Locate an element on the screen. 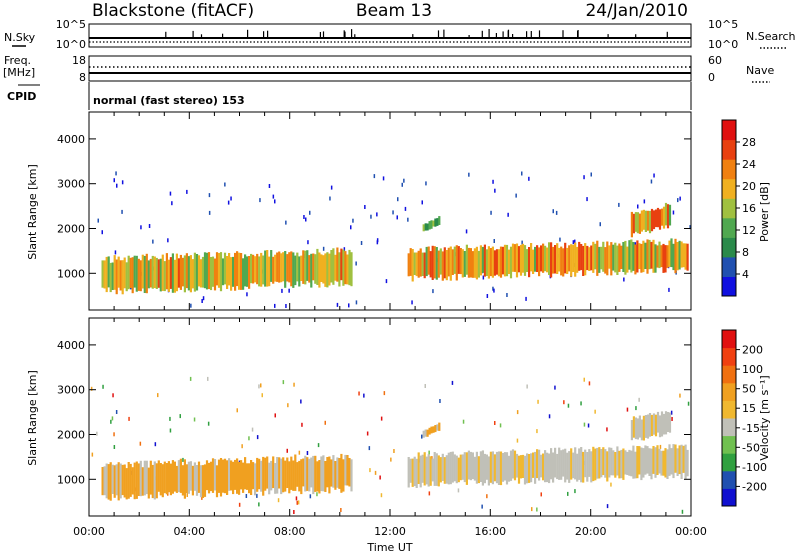 The image size is (800, 554). nsky-scale-bottom: 10^0 is located at coordinates (71, 44).